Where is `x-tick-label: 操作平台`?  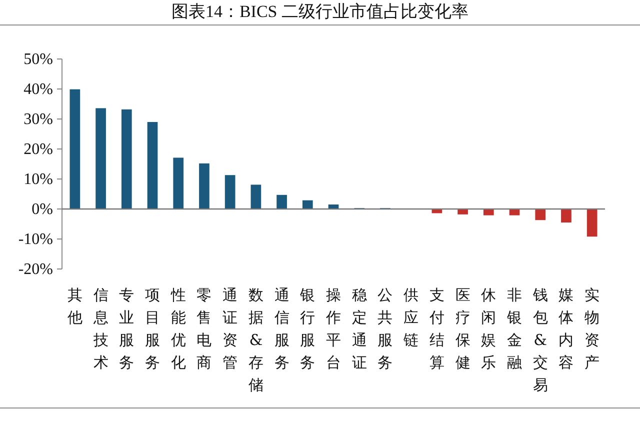
x-tick-label: 操作平台 is located at coordinates (333, 329).